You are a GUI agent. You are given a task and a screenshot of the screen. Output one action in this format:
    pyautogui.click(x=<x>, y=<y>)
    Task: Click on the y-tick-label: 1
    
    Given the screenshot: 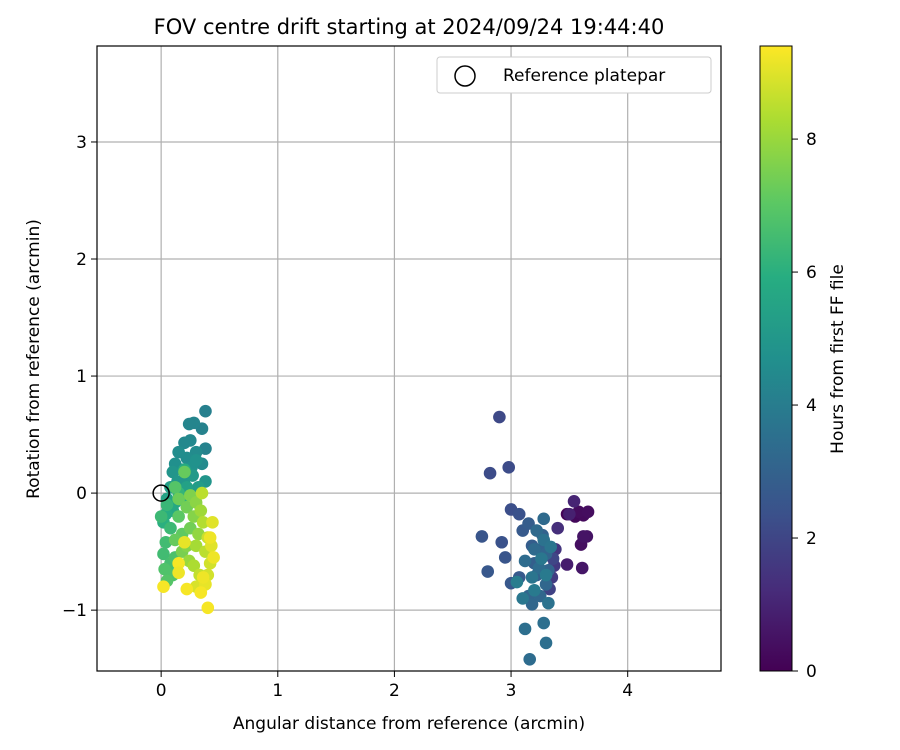 What is the action you would take?
    pyautogui.click(x=81, y=377)
    